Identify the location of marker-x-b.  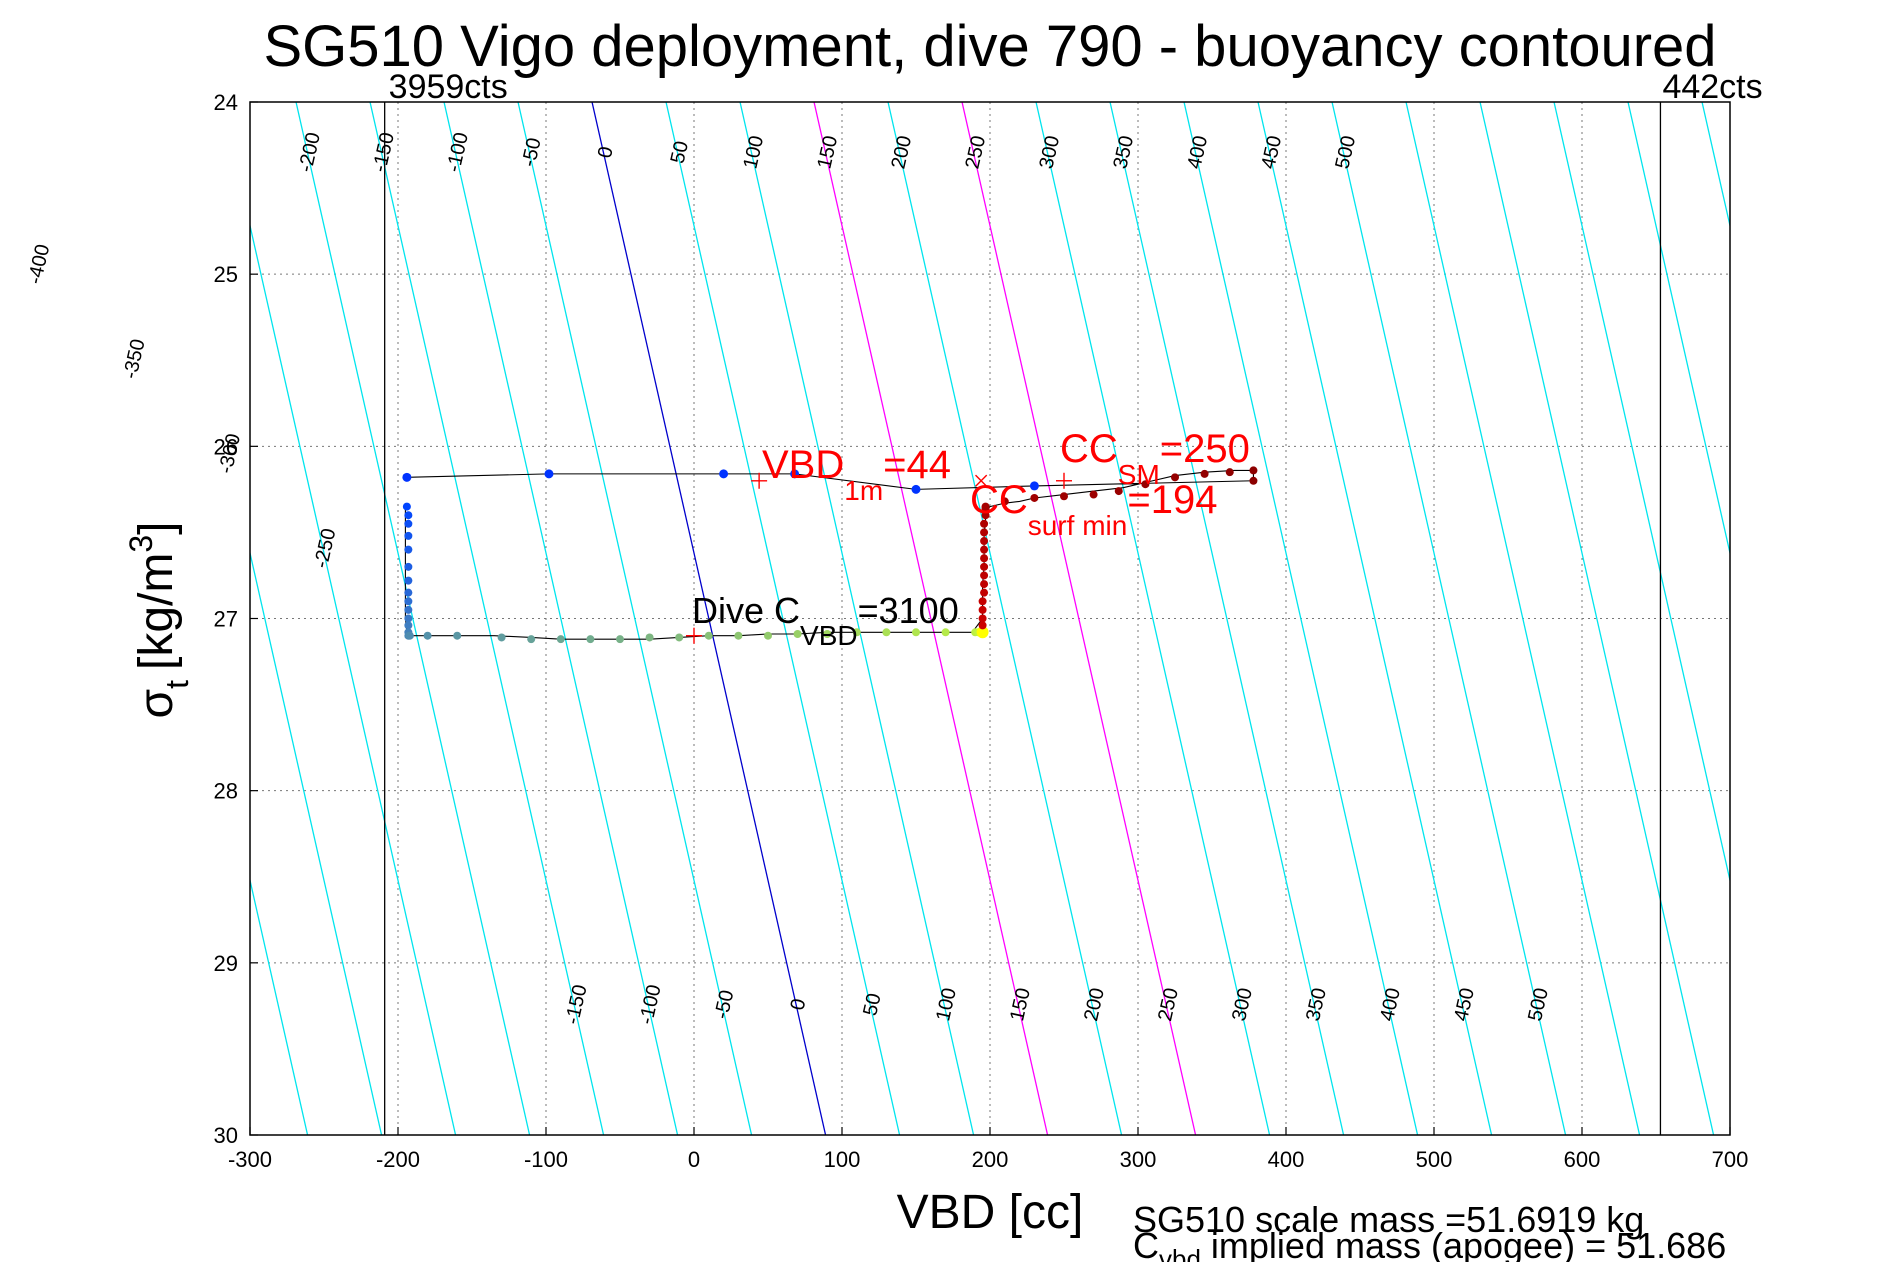
(981, 480).